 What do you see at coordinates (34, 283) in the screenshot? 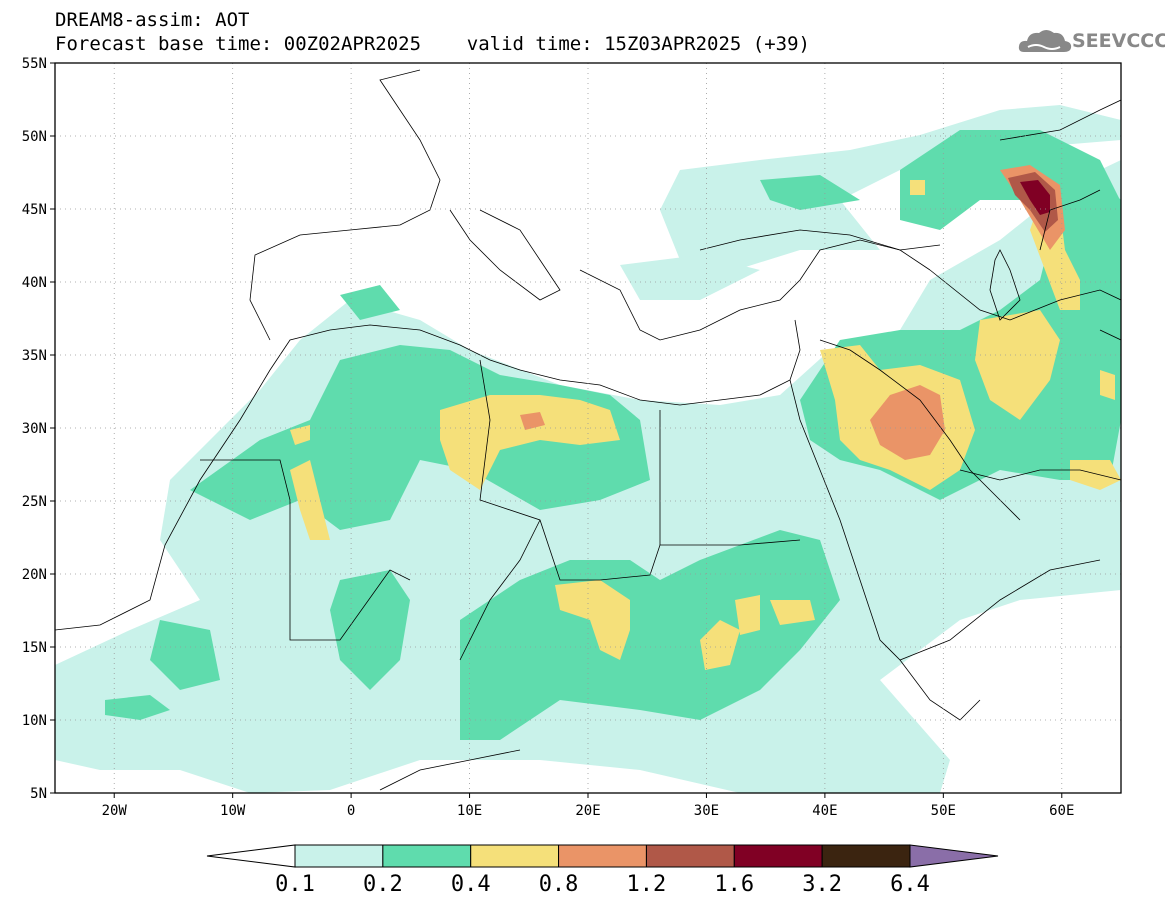
I see `lat-label: 40N` at bounding box center [34, 283].